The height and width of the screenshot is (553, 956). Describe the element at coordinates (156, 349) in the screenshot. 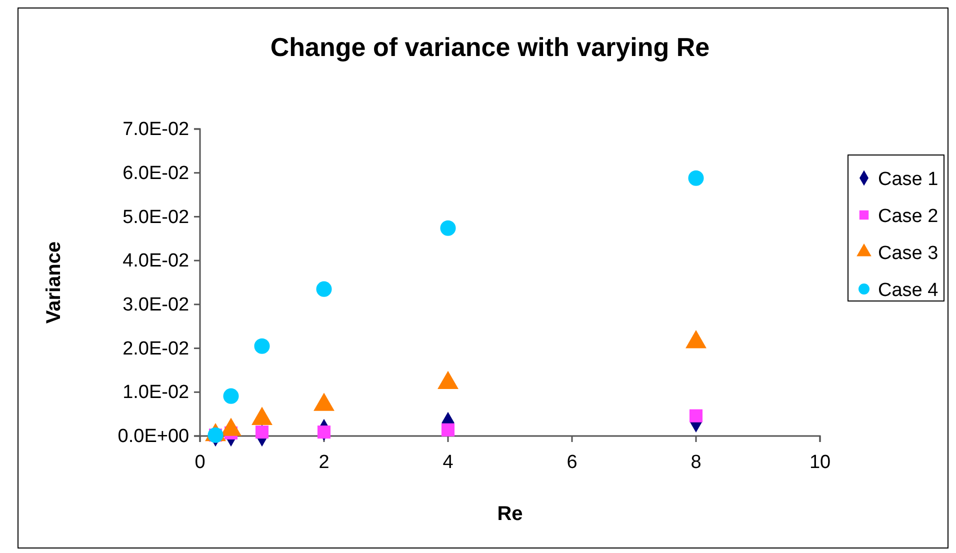

I see `y-tick-label: 2.0E-02` at that location.